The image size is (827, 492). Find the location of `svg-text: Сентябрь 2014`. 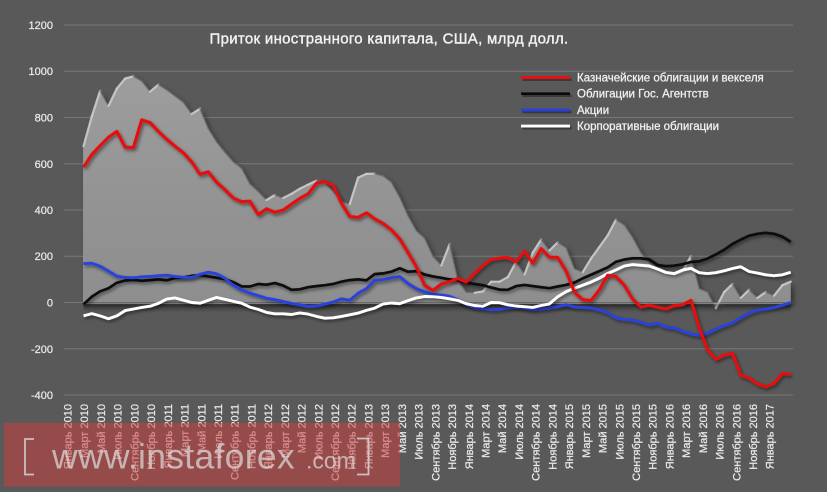

svg-text: Сентябрь 2014 is located at coordinates (537, 442).